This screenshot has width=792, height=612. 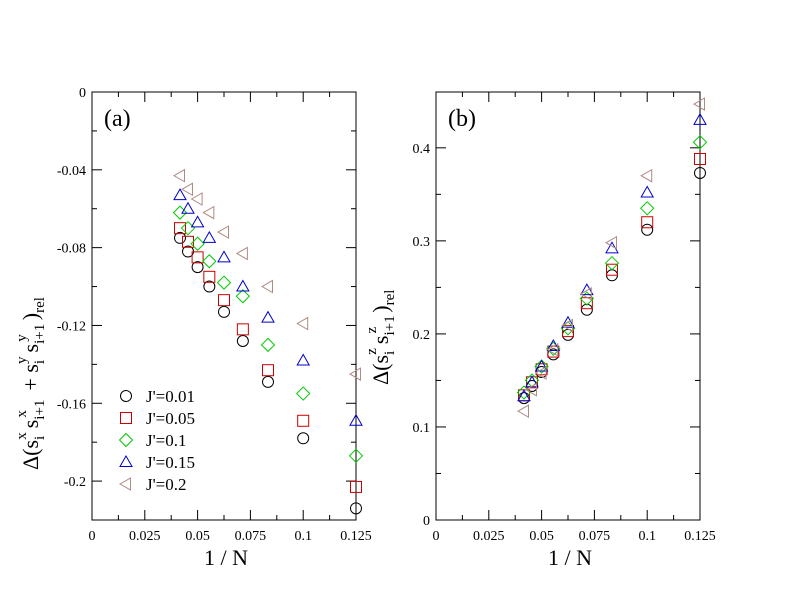 What do you see at coordinates (71, 326) in the screenshot?
I see `panel-a-ytick-label: -0.12` at bounding box center [71, 326].